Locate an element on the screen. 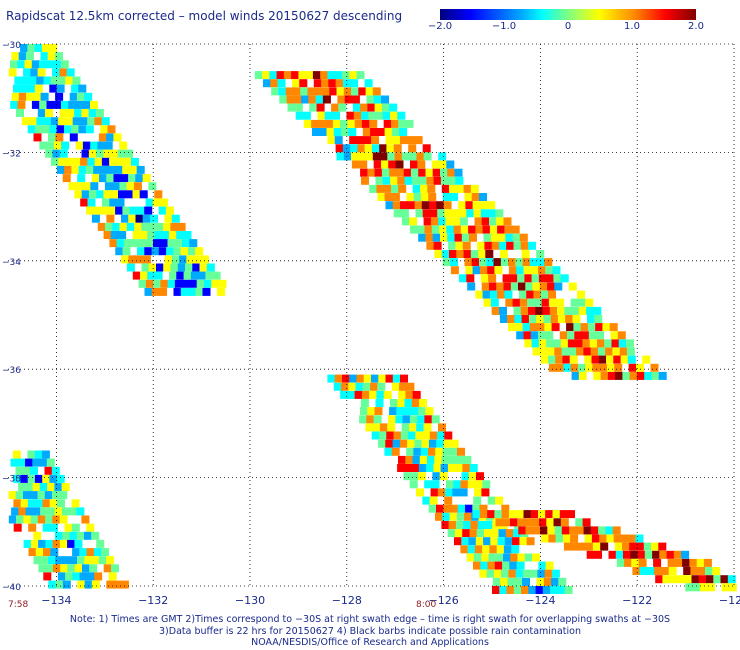 The height and width of the screenshot is (650, 740). colorbar-tick-label: 0 is located at coordinates (568, 26).